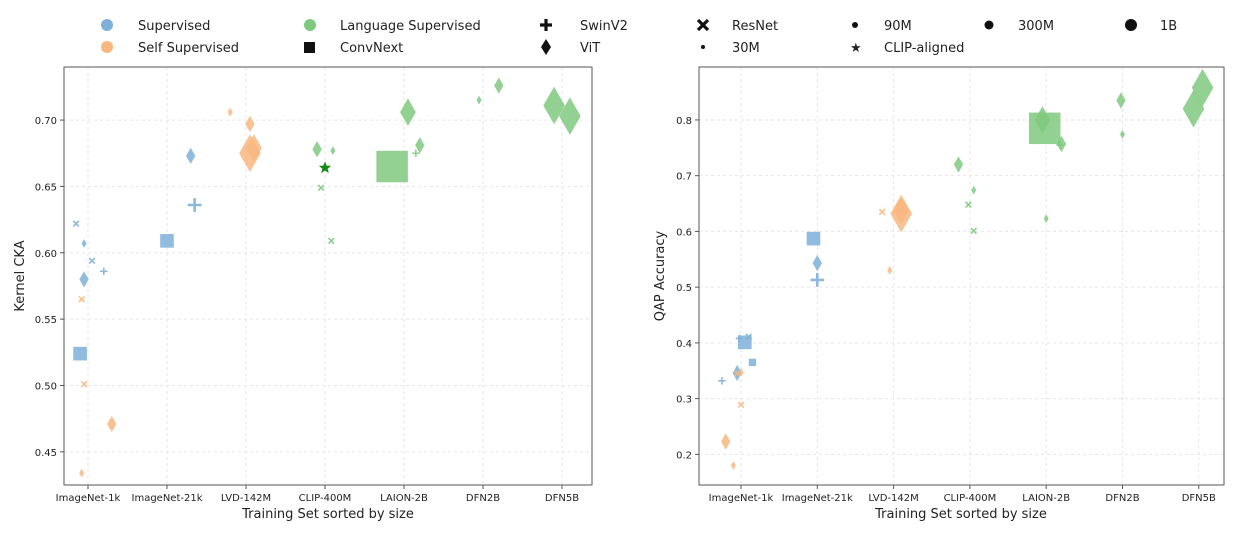  What do you see at coordinates (46, 187) in the screenshot?
I see `y-tick-label: 0.65` at bounding box center [46, 187].